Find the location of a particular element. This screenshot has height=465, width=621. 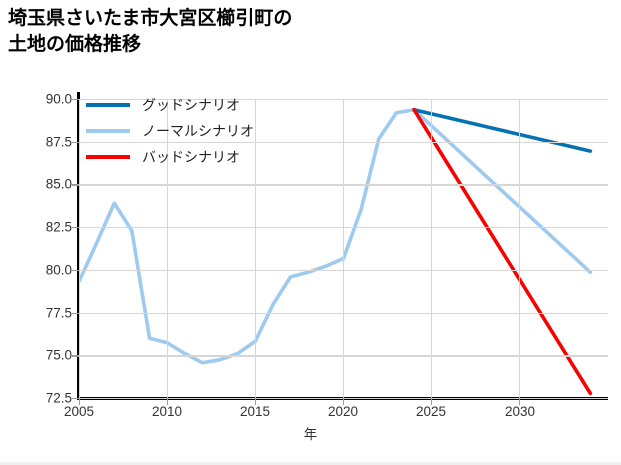

x-tick-label: 2005 is located at coordinates (79, 411).